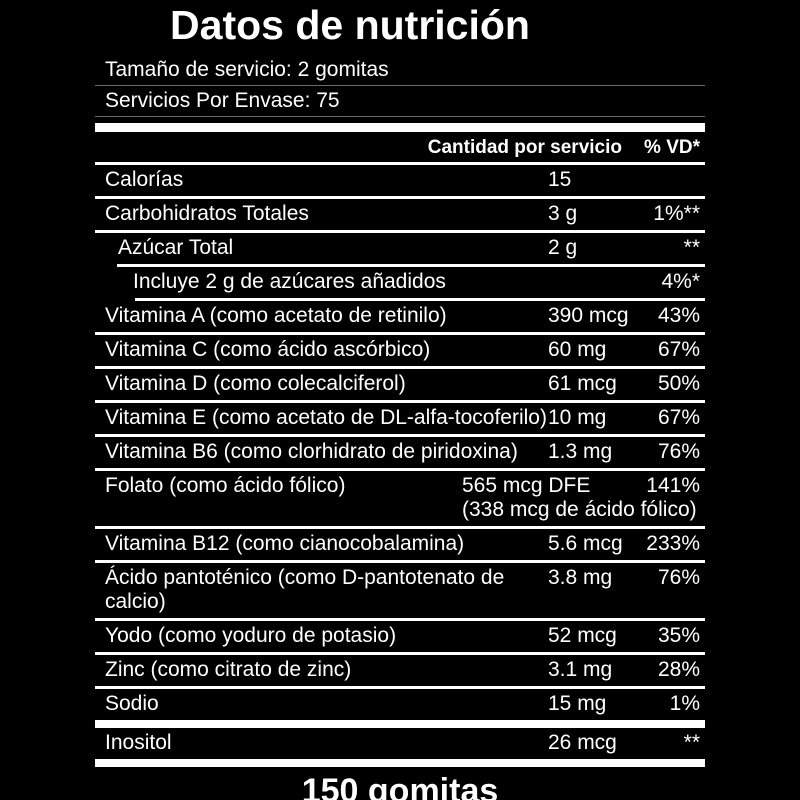  What do you see at coordinates (400, 147) in the screenshot?
I see `table-header: Cantidad por servicio % VD*` at bounding box center [400, 147].